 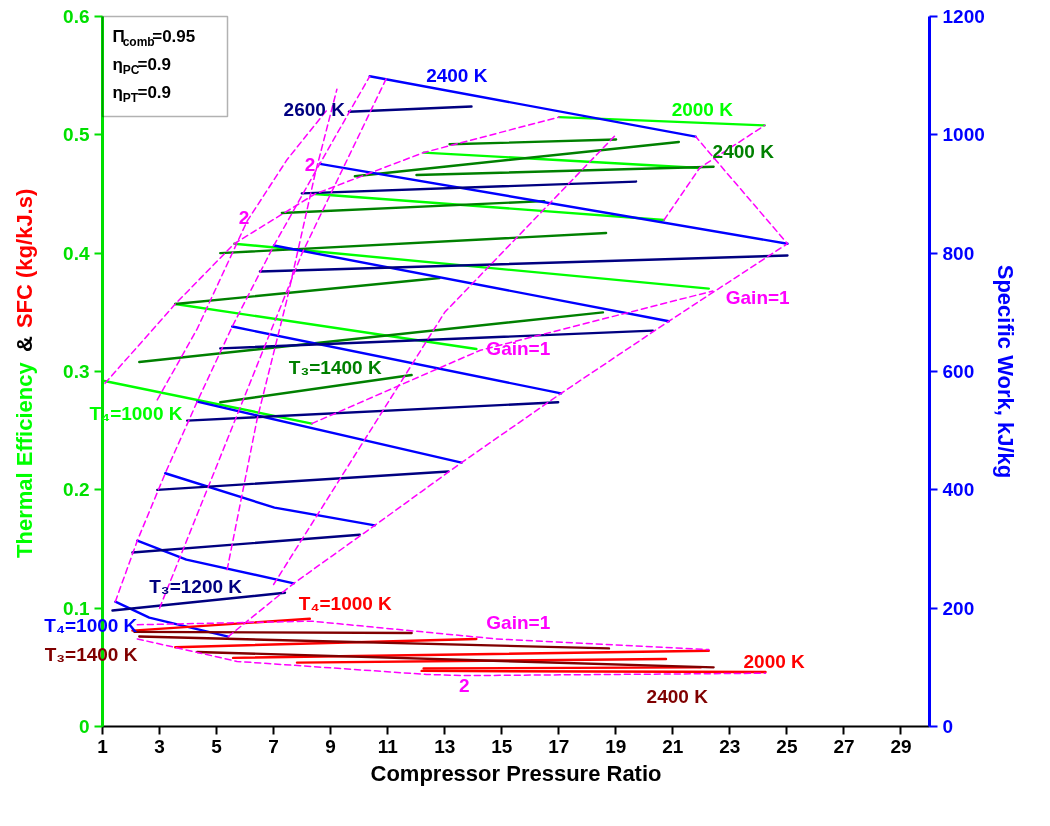 What do you see at coordinates (330, 746) in the screenshot?
I see `x-tick-label: 9` at bounding box center [330, 746].